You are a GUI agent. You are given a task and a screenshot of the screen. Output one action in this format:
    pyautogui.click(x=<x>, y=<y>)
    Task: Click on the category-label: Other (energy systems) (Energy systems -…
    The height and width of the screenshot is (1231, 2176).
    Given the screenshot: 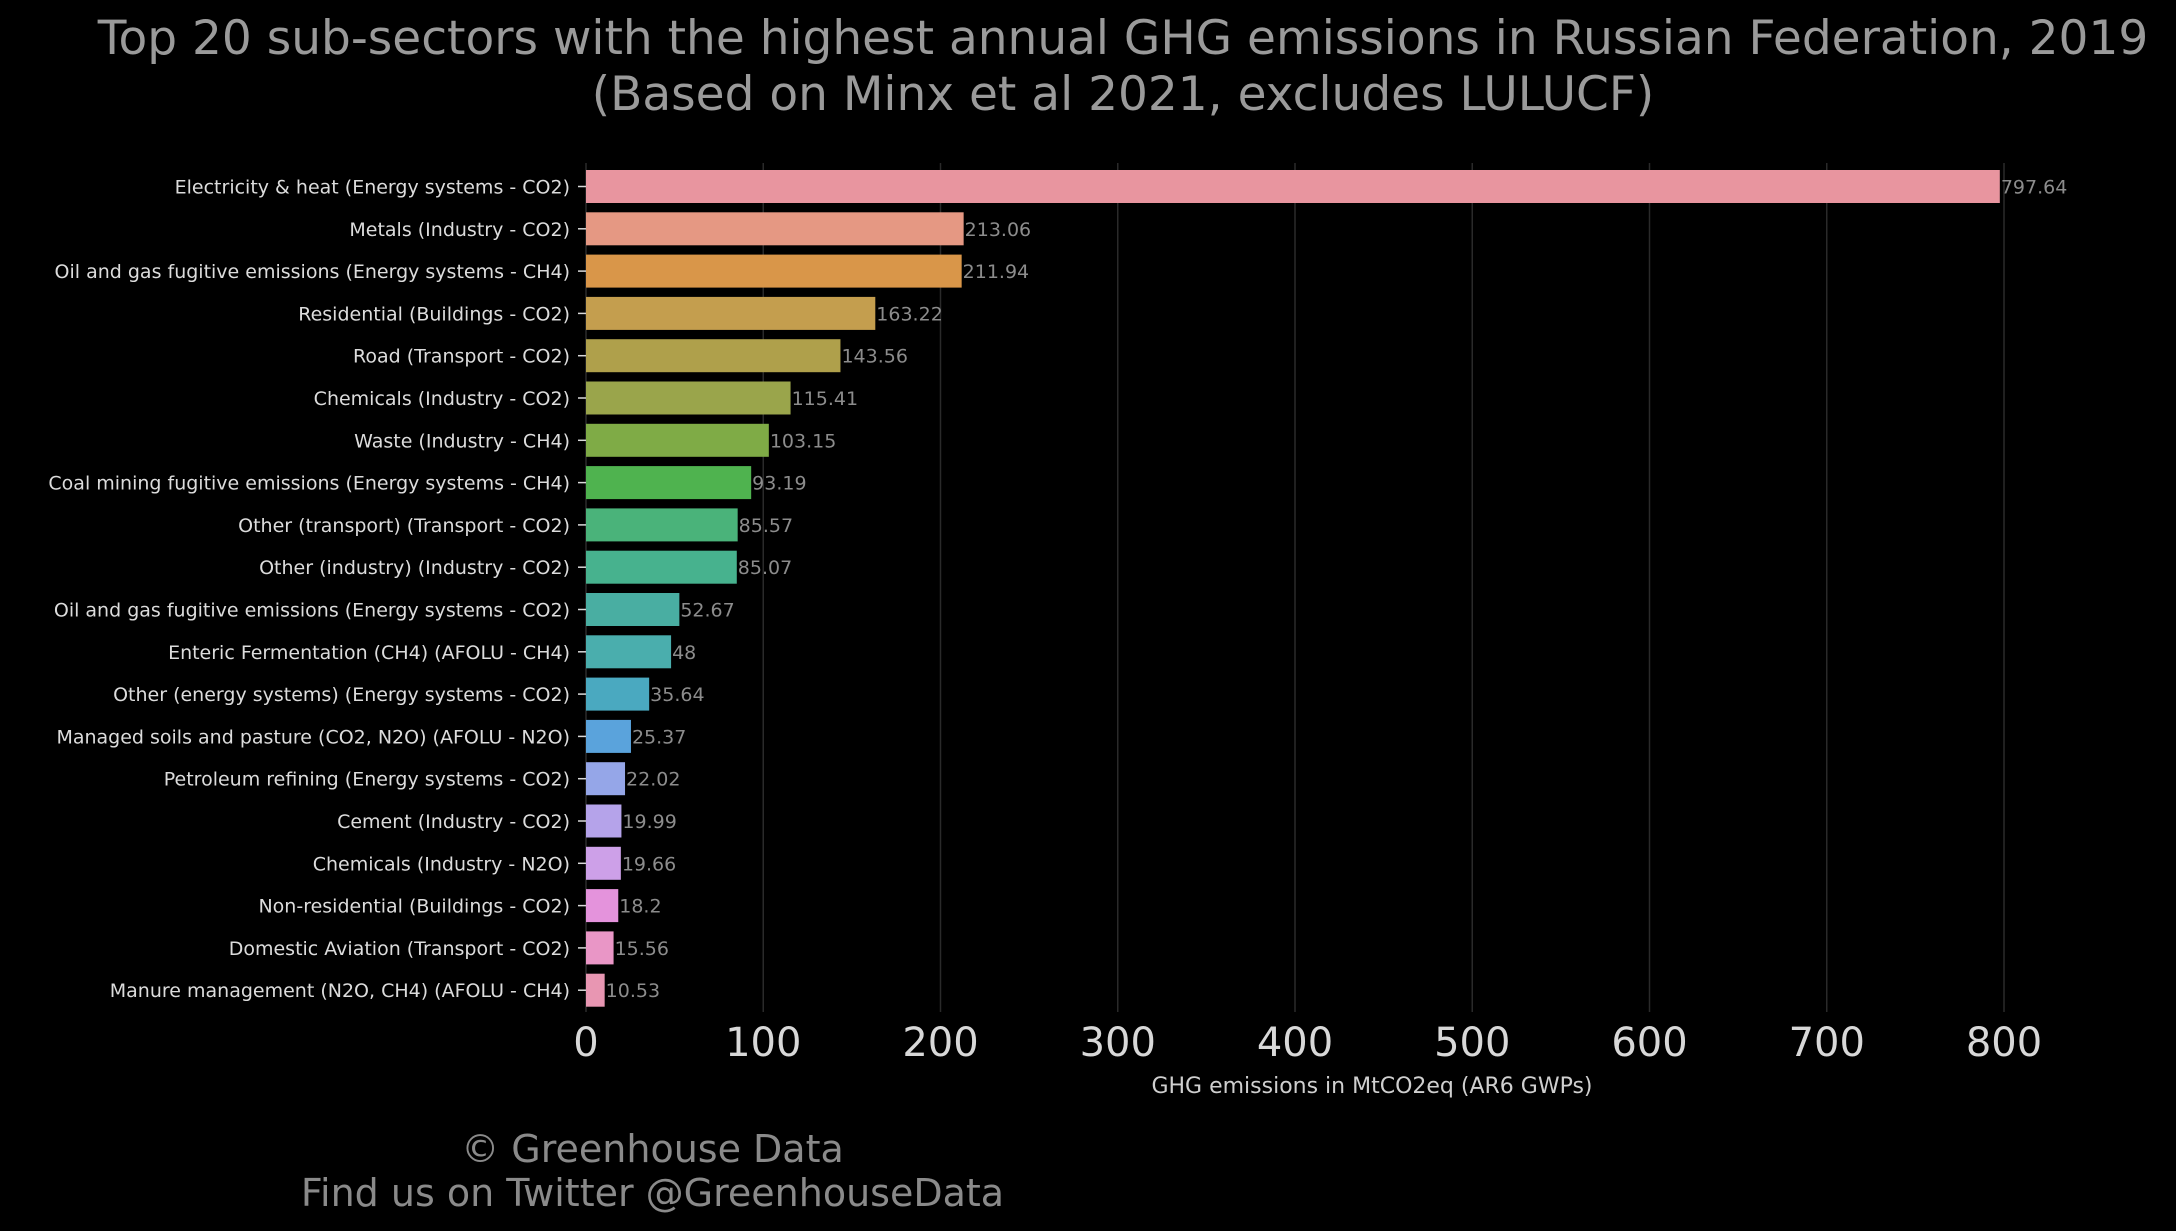 What is the action you would take?
    pyautogui.click(x=341, y=695)
    